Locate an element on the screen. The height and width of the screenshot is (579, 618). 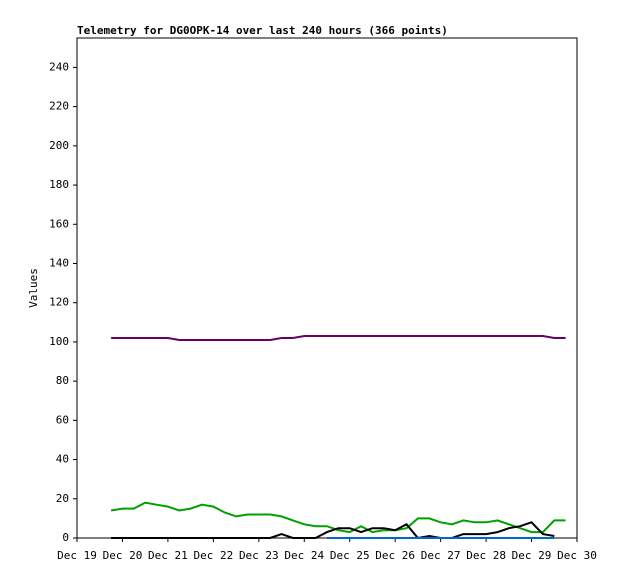
y-tick-label: 220 is located at coordinates (59, 106).